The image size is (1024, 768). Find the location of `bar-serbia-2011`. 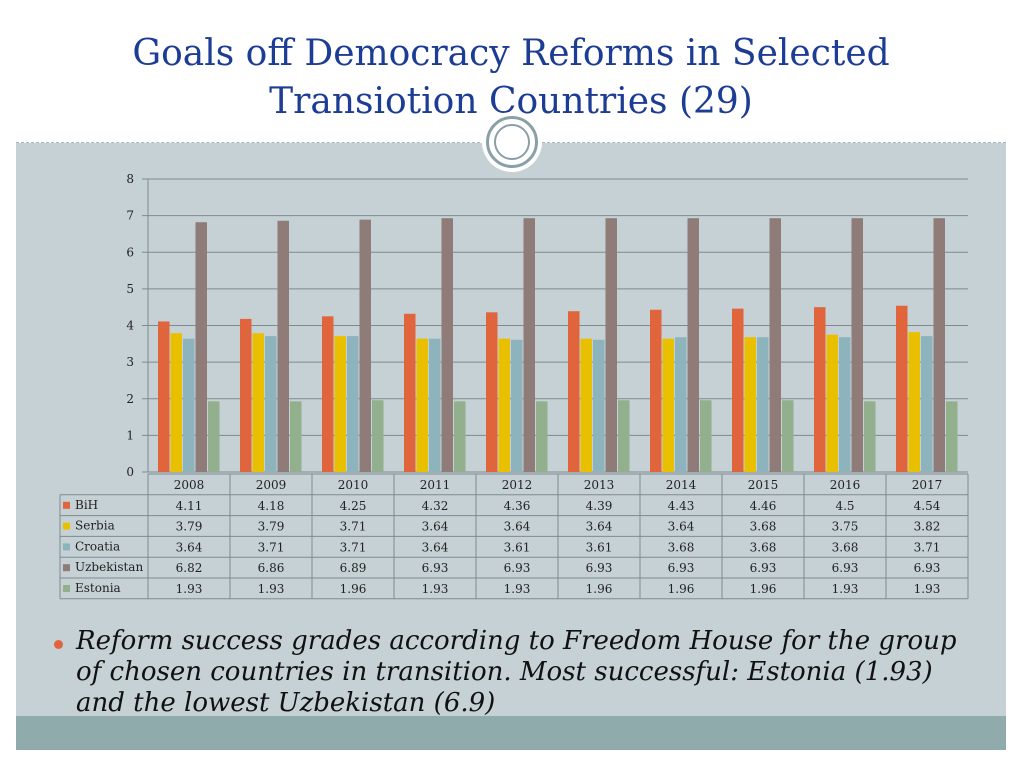

bar-serbia-2011 is located at coordinates (422, 405).